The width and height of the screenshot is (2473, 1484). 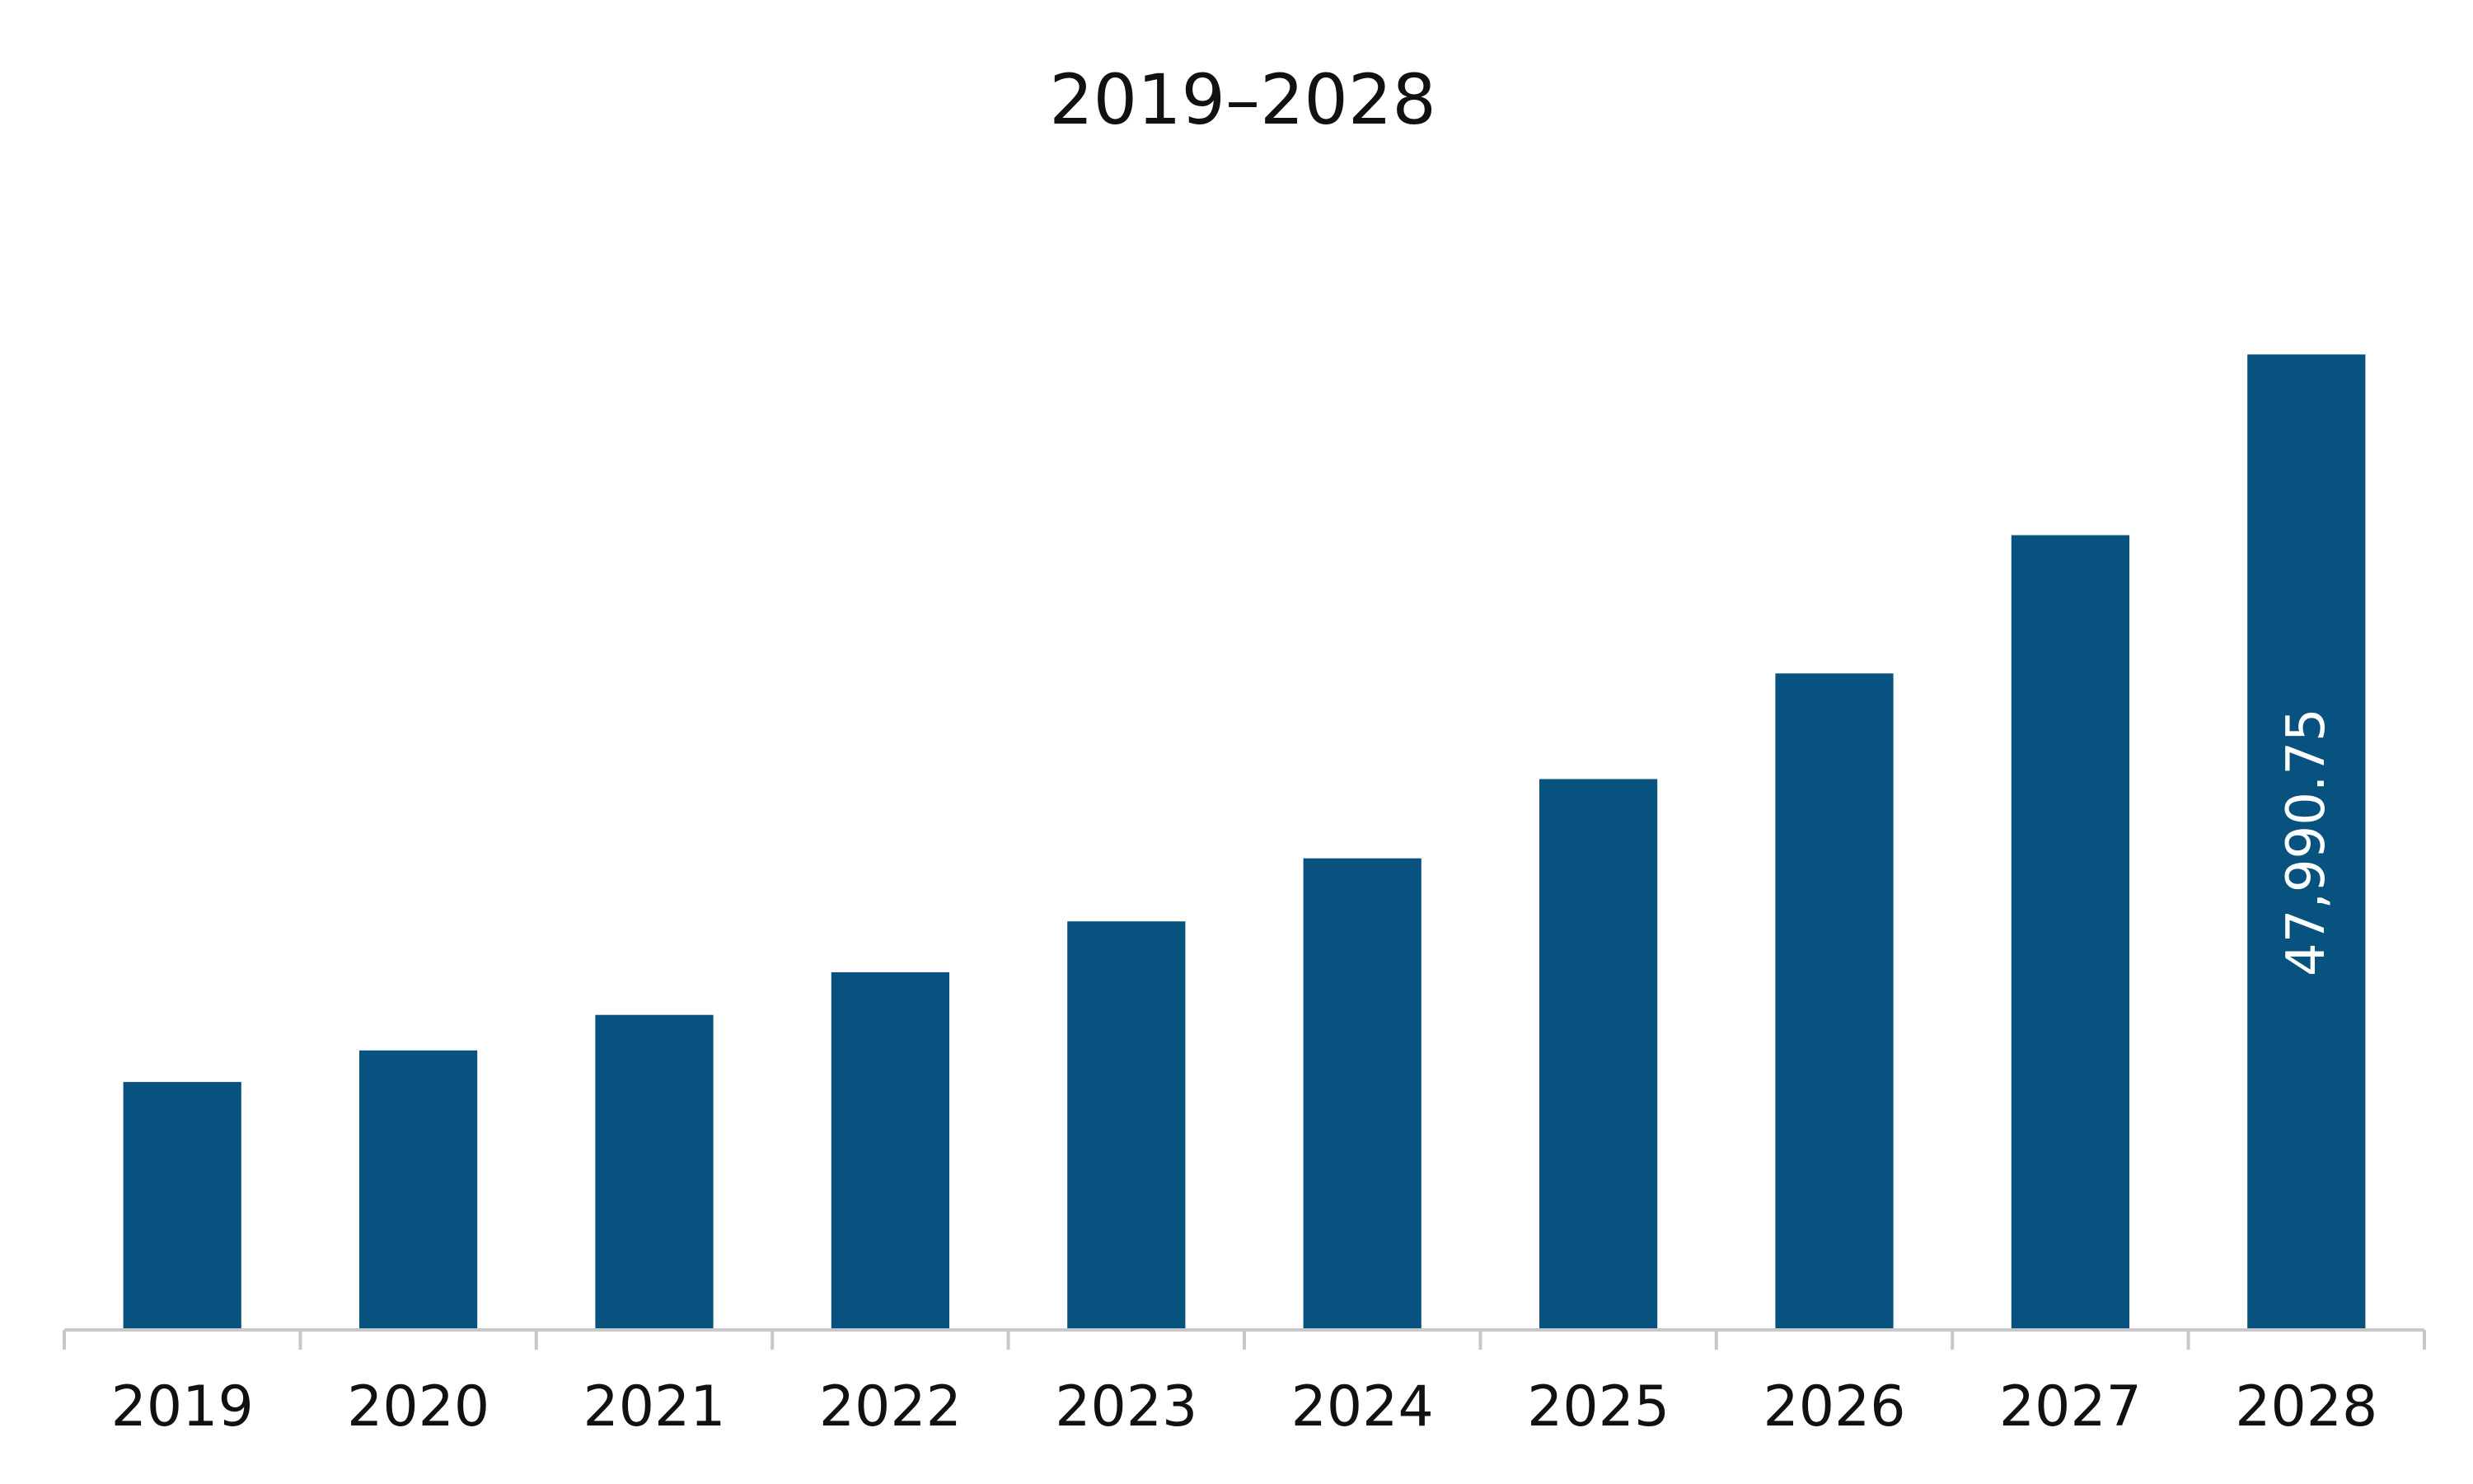 I want to click on bar-2020, so click(x=419, y=1190).